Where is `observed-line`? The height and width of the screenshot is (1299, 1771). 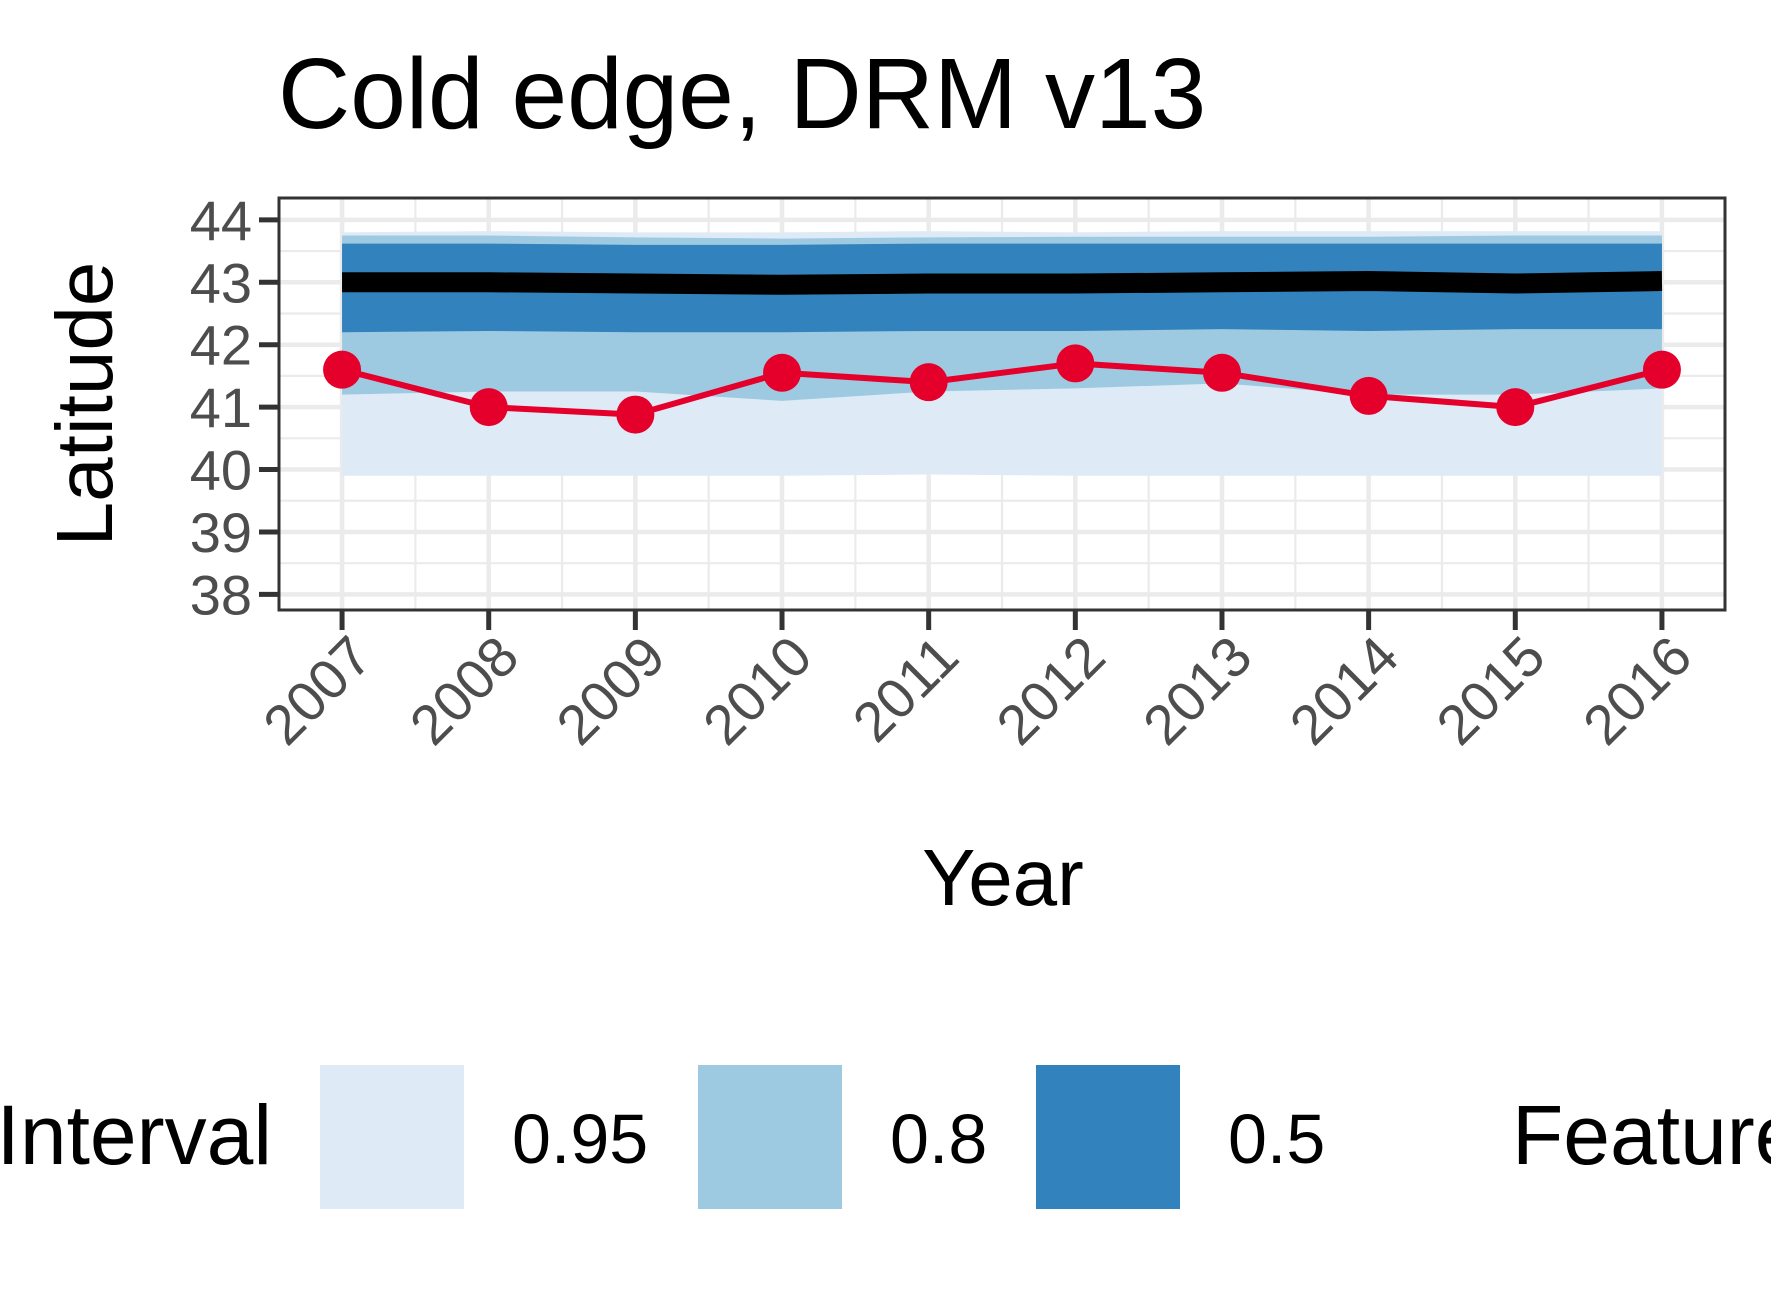
observed-line is located at coordinates (1002, 389).